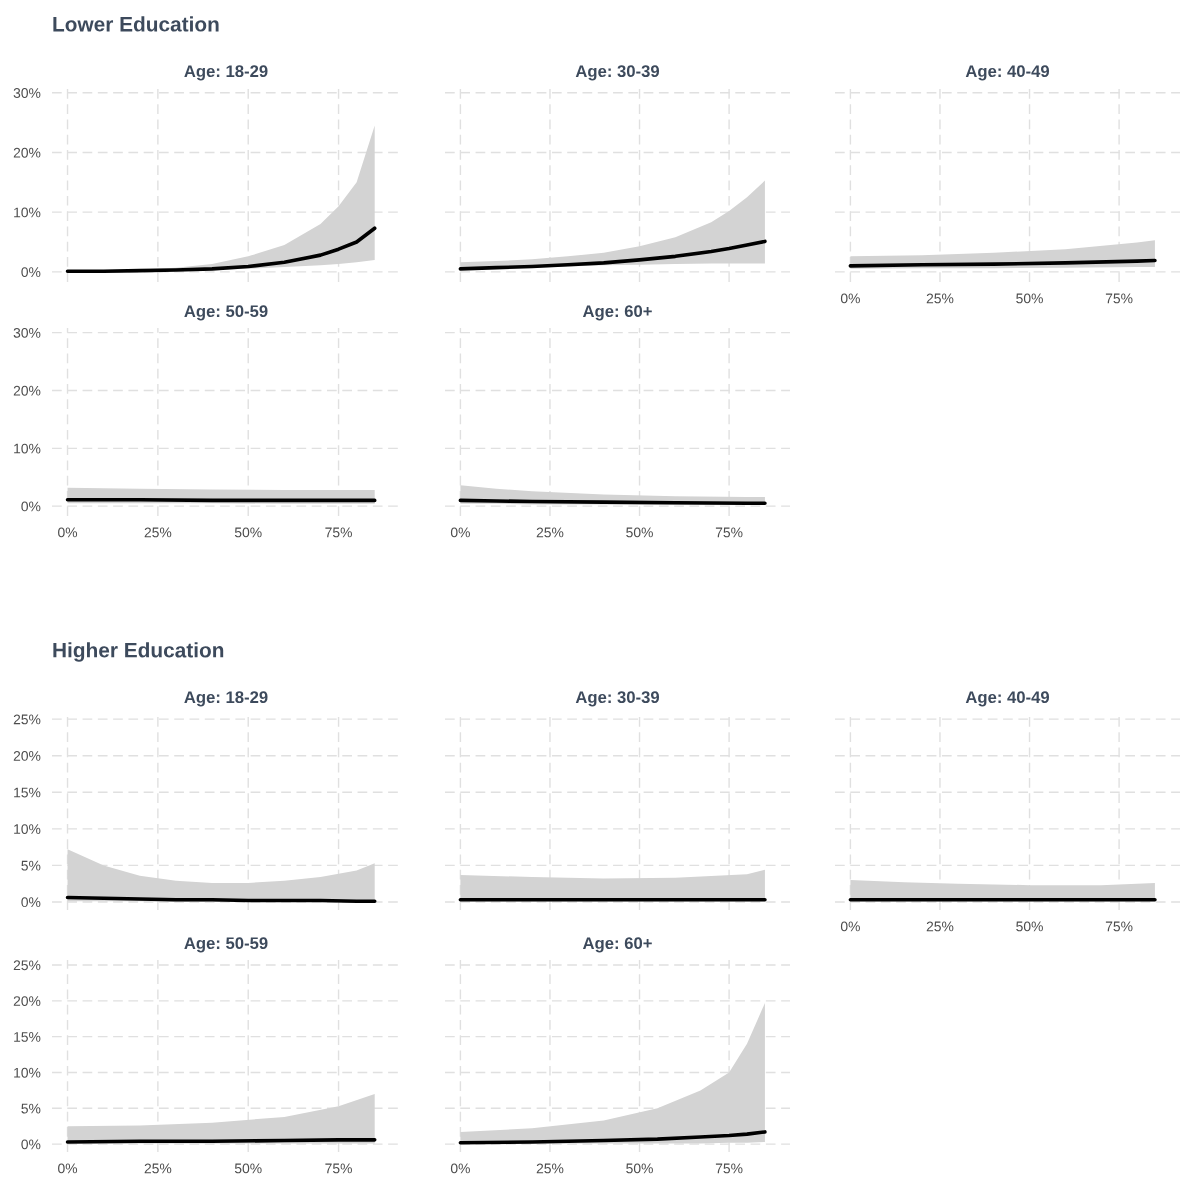 The image size is (1190, 1182). I want to click on text: Higher Education, so click(138, 652).